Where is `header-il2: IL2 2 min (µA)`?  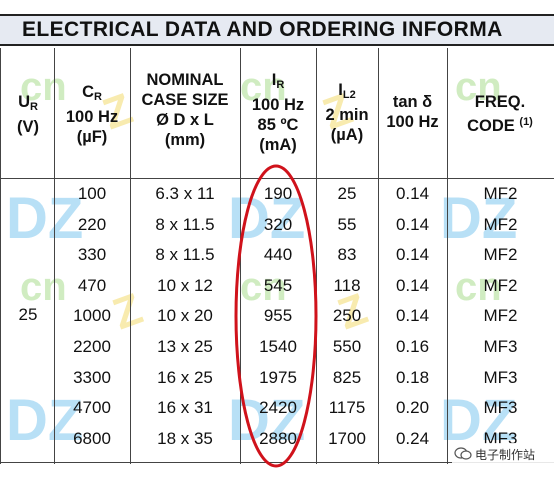
header-il2: IL2 2 min (µA) is located at coordinates (347, 112).